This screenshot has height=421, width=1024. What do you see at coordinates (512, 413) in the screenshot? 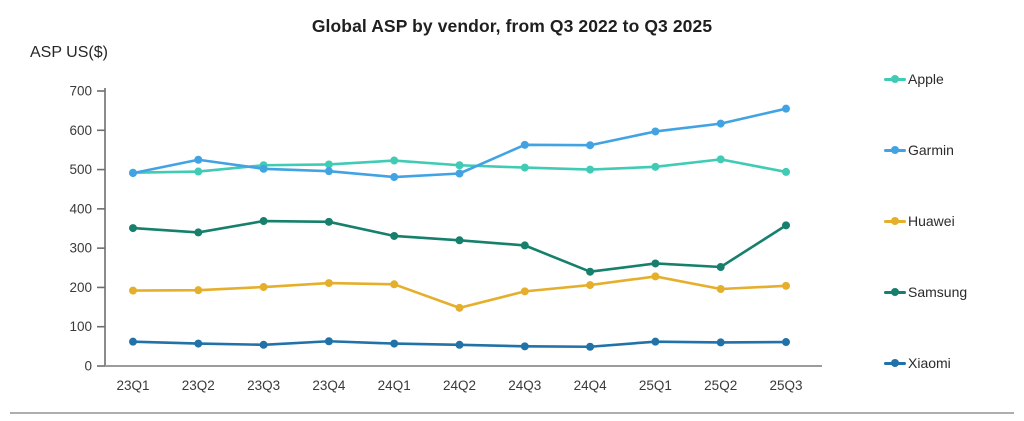
I see `bottom-divider` at bounding box center [512, 413].